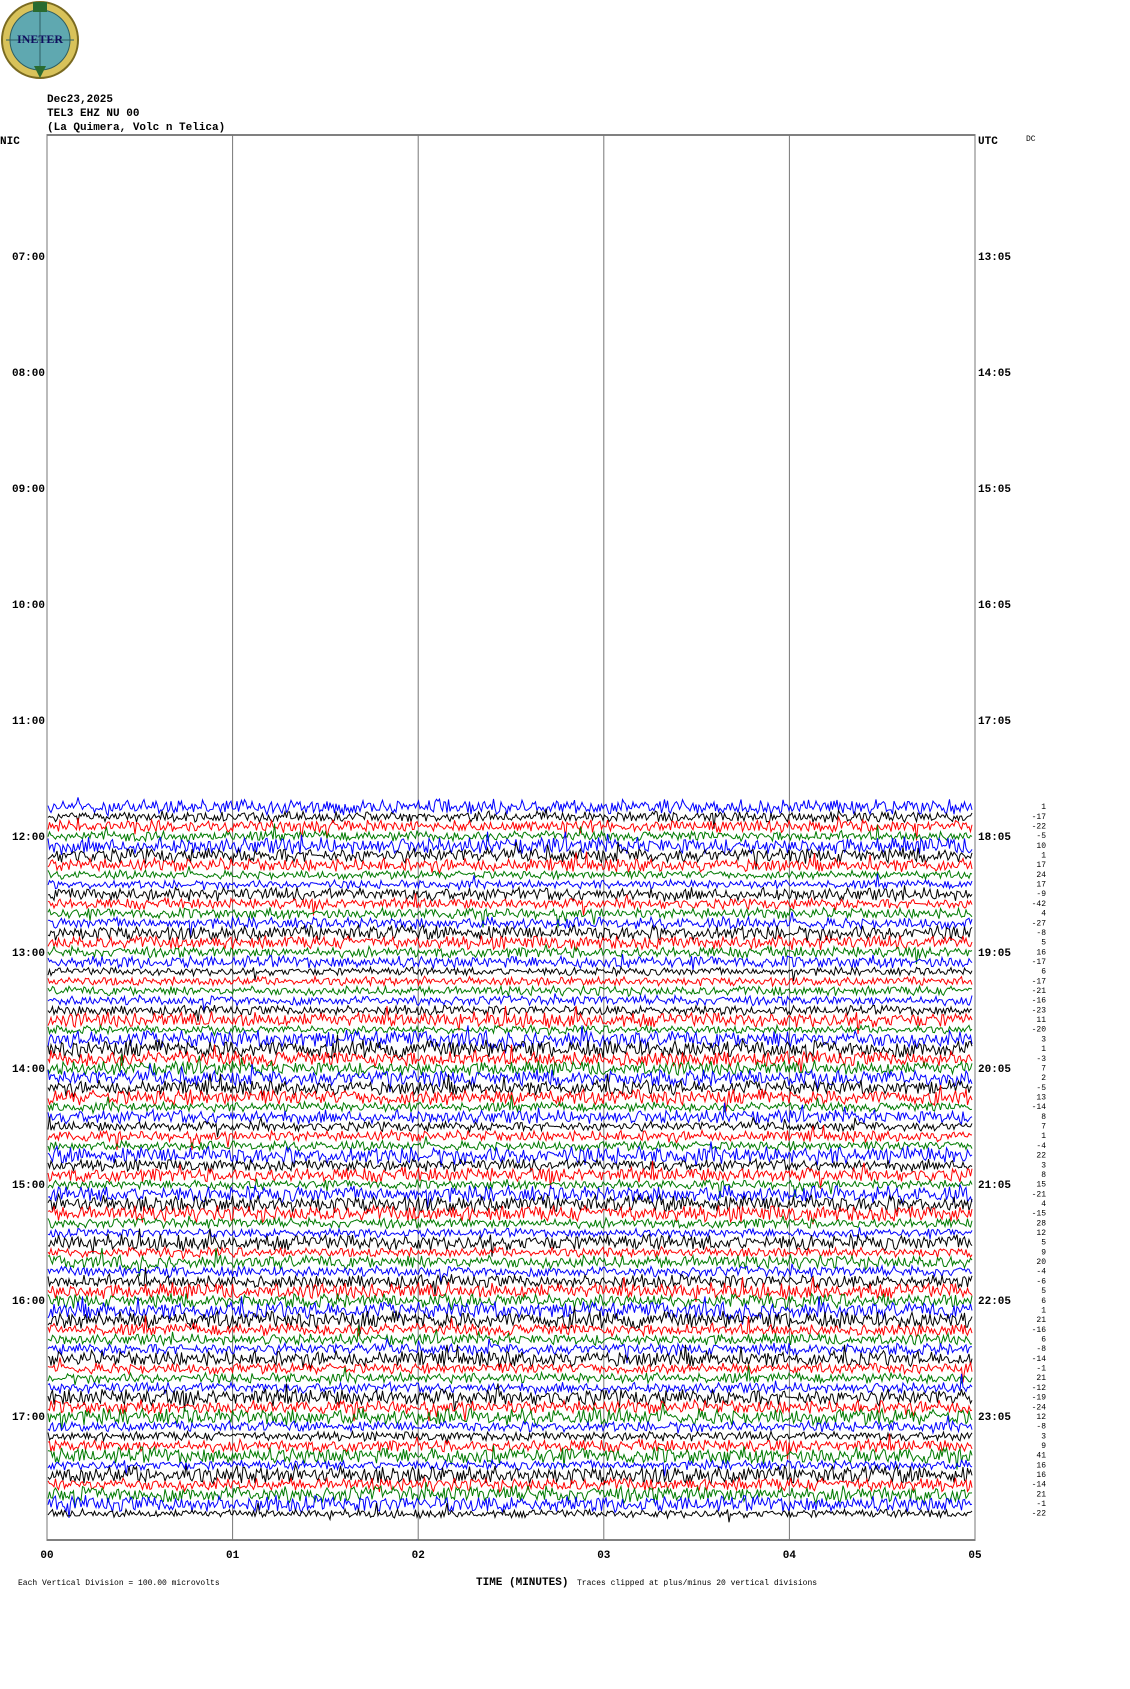 This screenshot has height=1689, width=1130. What do you see at coordinates (40, 39) in the screenshot?
I see `logo-text: INETER` at bounding box center [40, 39].